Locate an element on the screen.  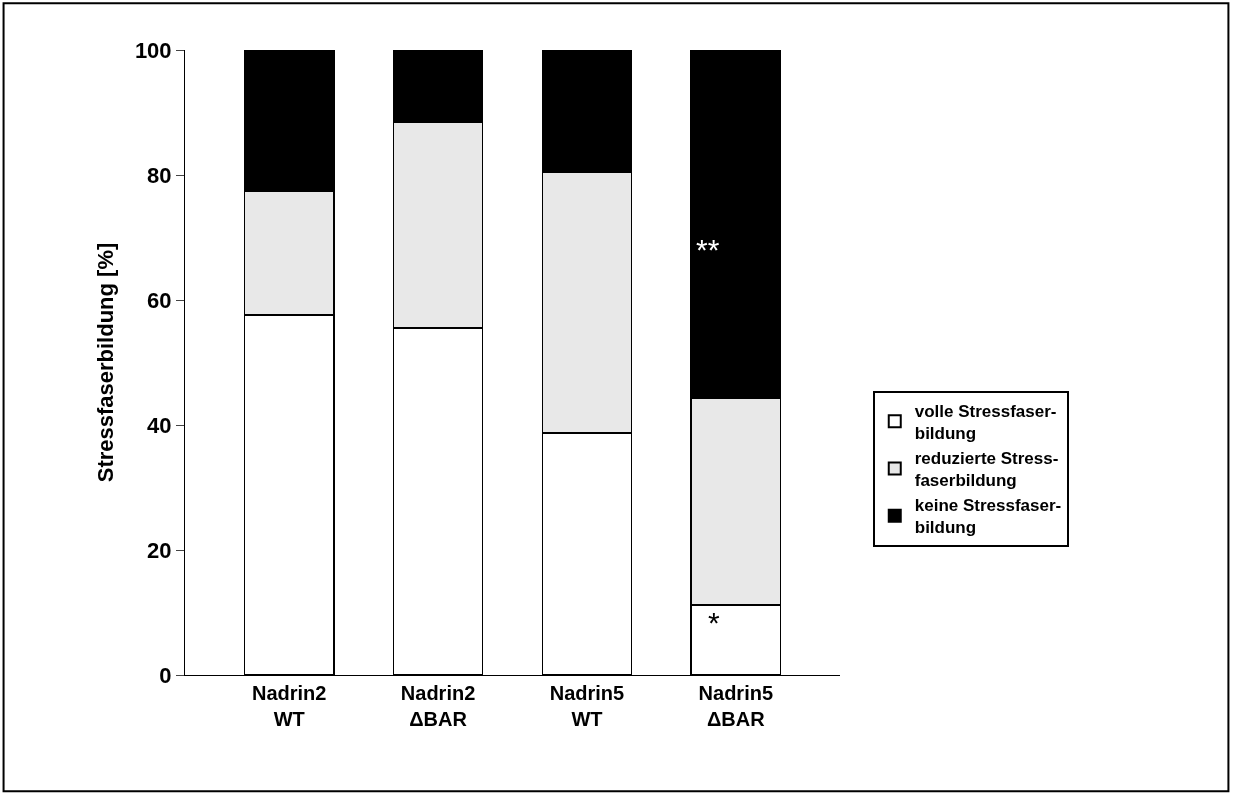
x-tick-label: Nadrin2 WT is located at coordinates (289, 706).